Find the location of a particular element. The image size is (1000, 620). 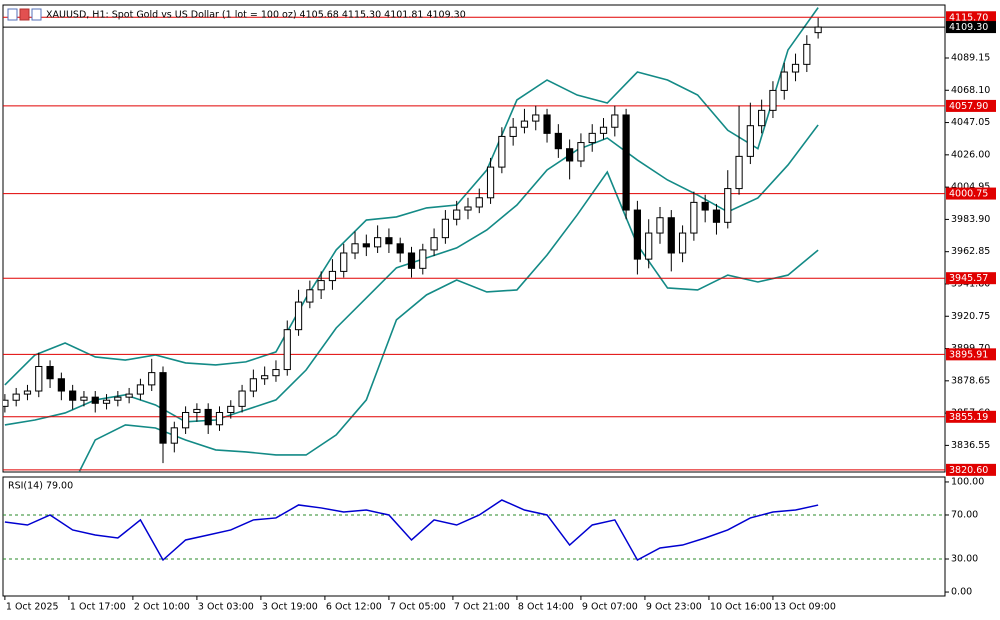

rsi-title: RSI(14) 79.00 is located at coordinates (40, 486).